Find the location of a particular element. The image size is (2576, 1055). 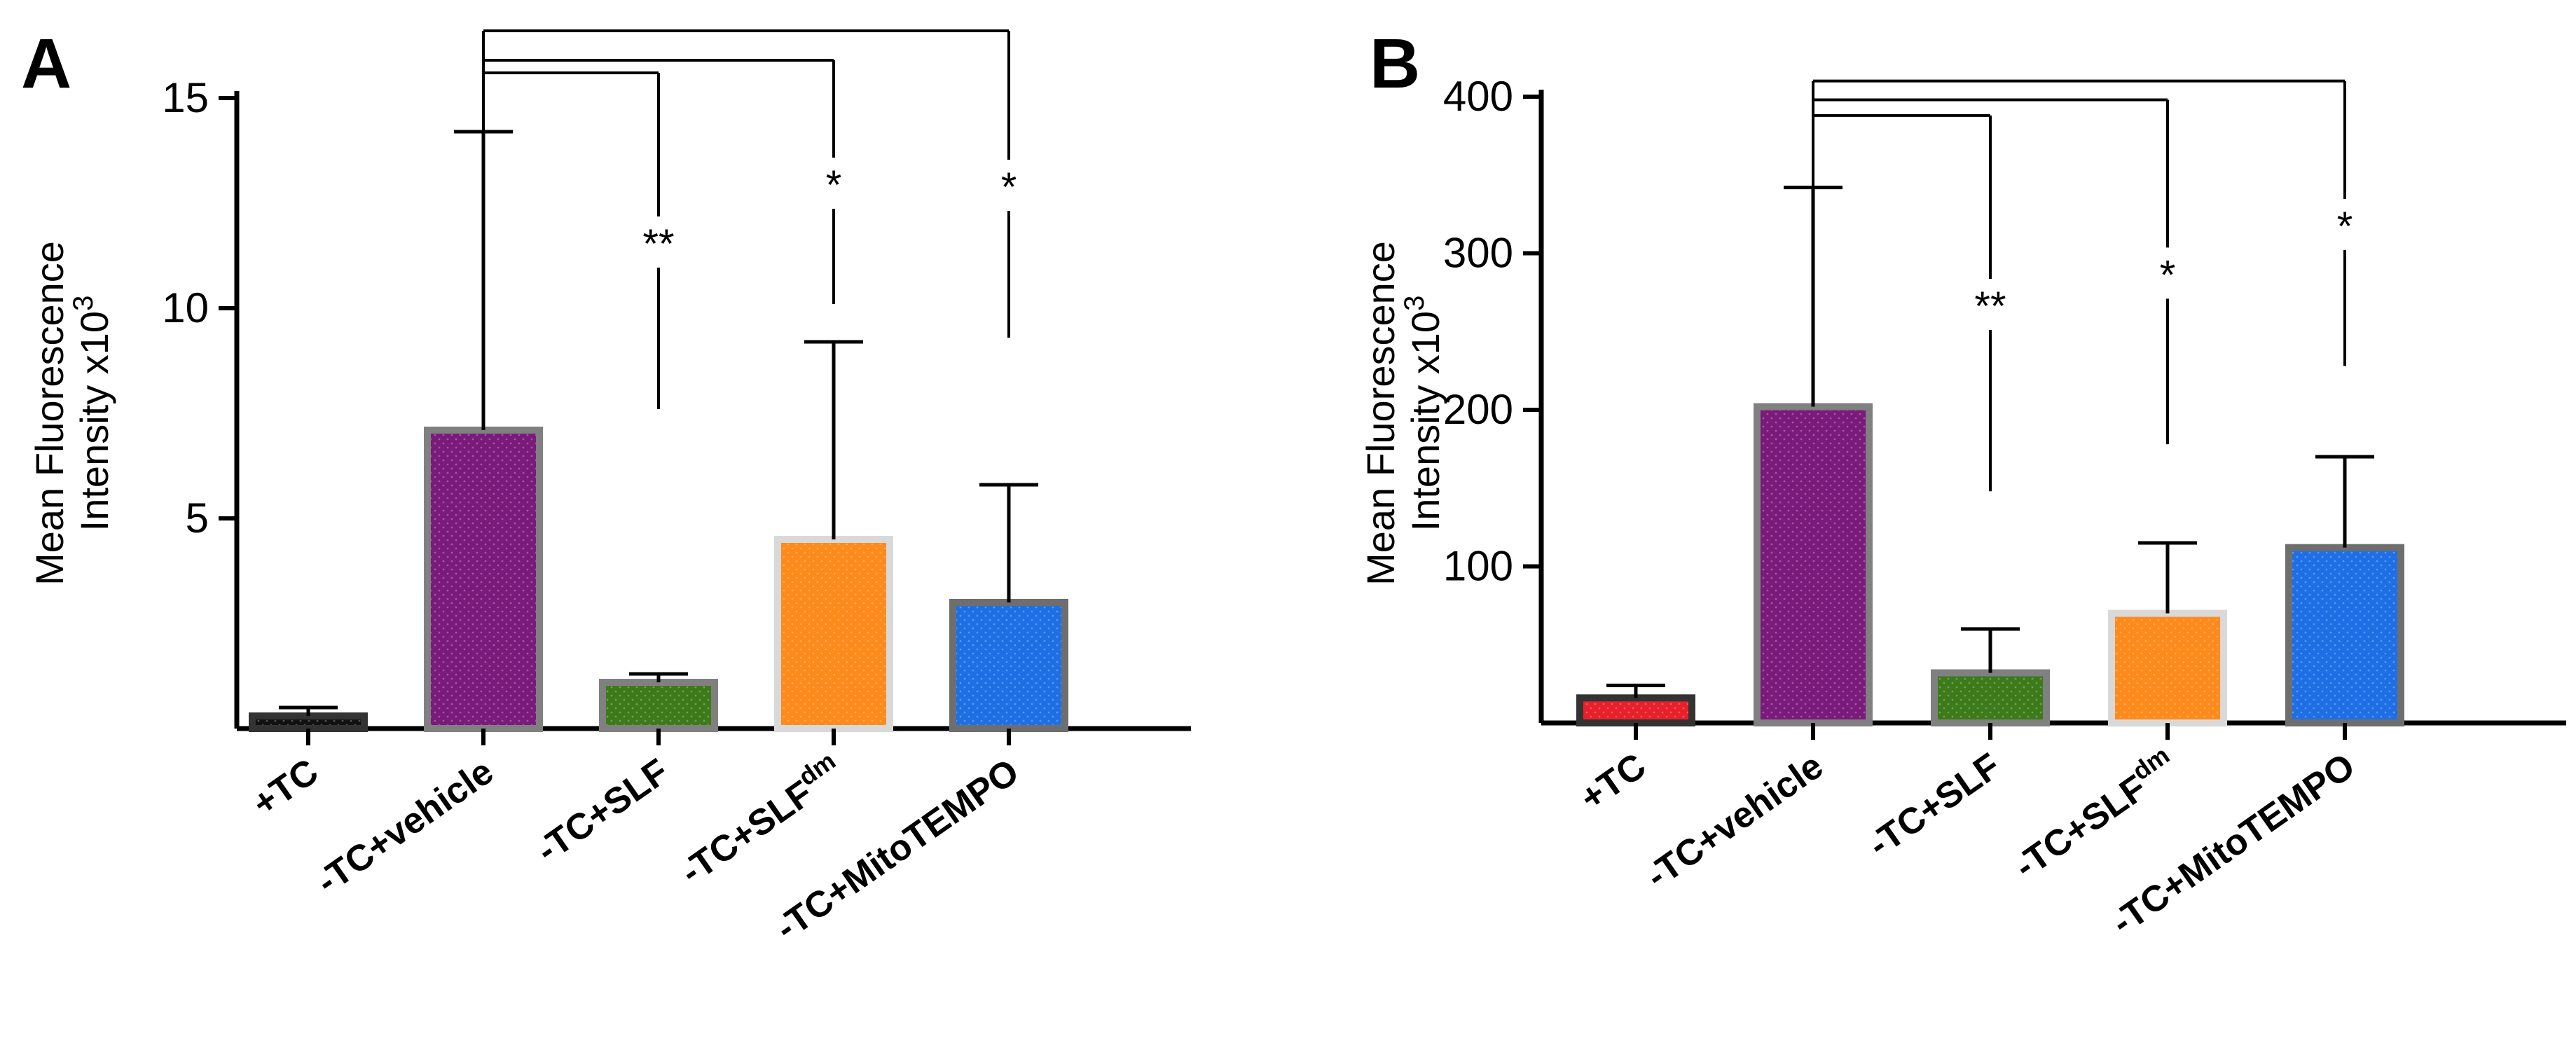

y-tick-label: 200 is located at coordinates (1478, 410).